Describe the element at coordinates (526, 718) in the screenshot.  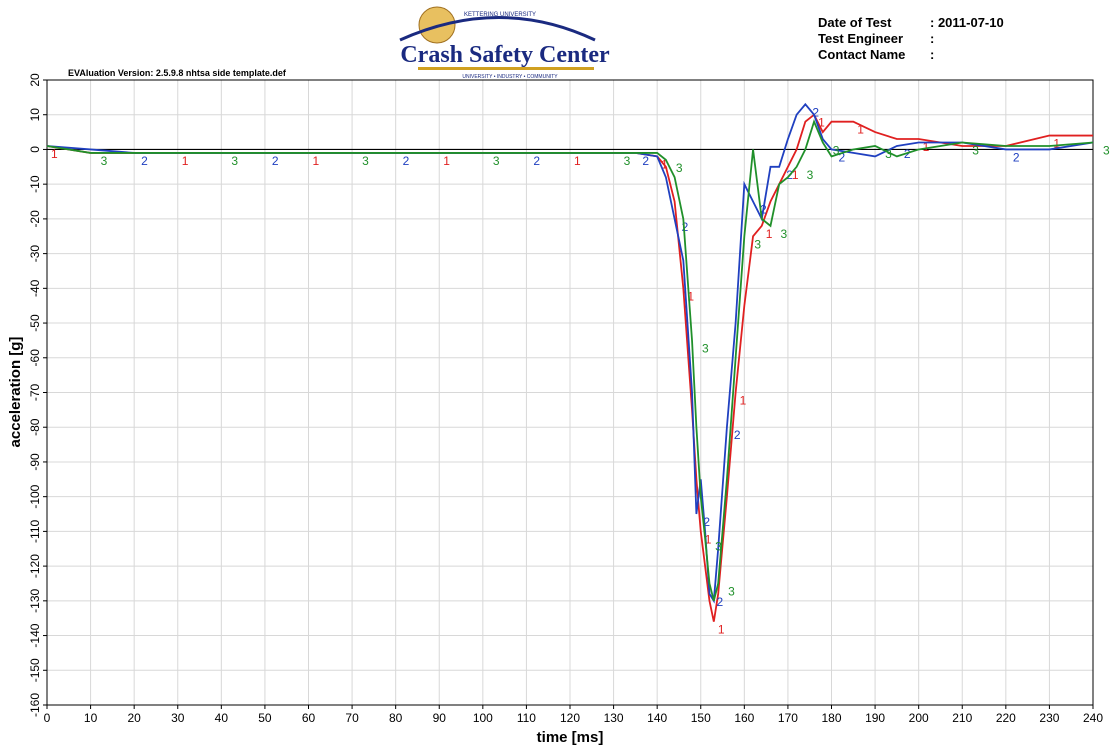
I see `x-tick-label: 110` at that location.